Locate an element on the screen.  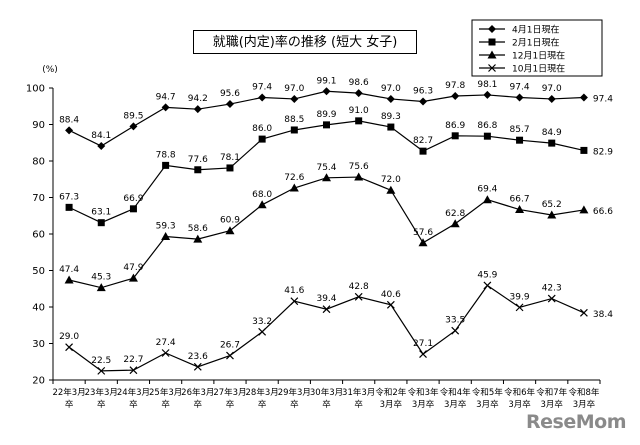
data-label: 86.8 is located at coordinates (487, 126).